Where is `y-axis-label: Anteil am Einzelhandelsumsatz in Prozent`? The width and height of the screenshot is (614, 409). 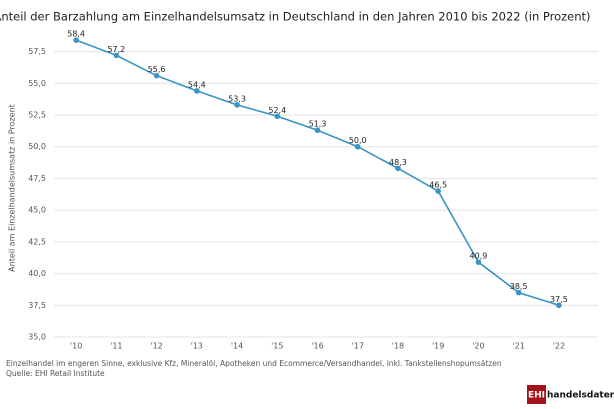
y-axis-label: Anteil am Einzelhandelsumsatz in Prozent is located at coordinates (12, 188).